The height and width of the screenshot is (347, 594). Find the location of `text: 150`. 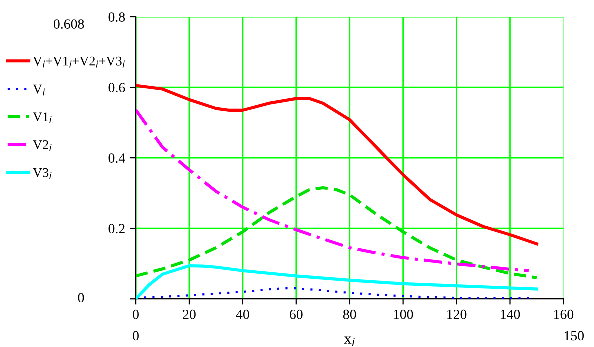

text: 150 is located at coordinates (574, 336).